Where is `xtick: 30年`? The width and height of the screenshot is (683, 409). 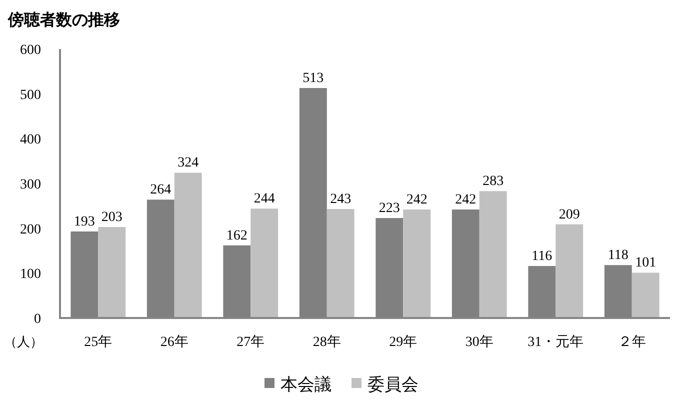 xtick: 30年 is located at coordinates (479, 342).